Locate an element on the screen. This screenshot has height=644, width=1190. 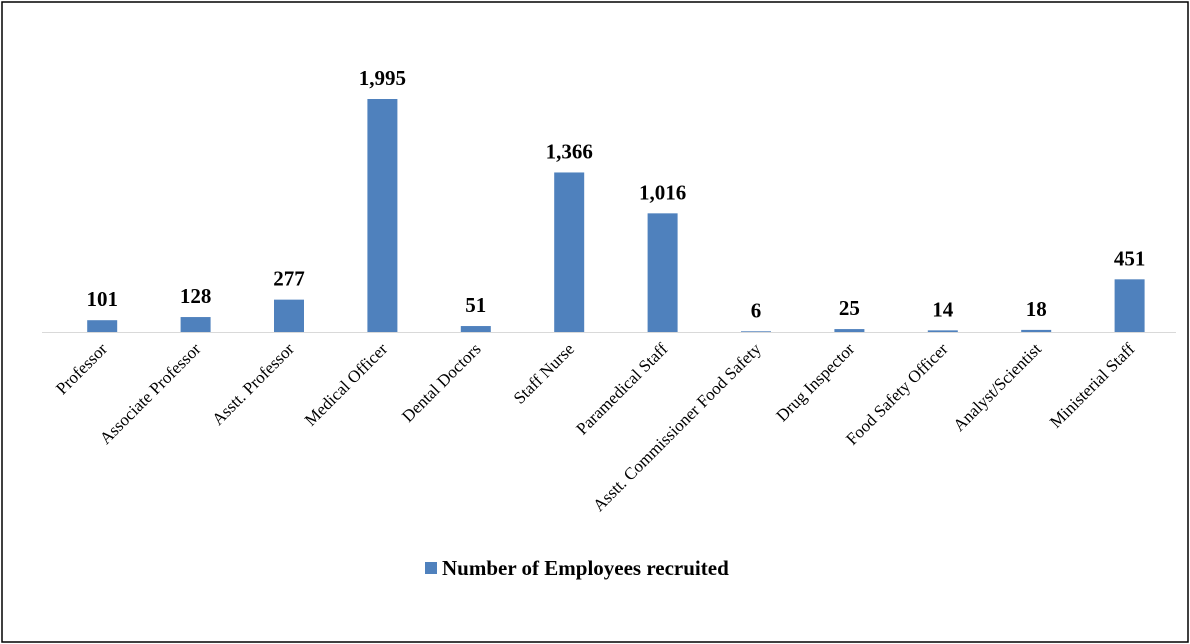
data-label: 51 is located at coordinates (475, 305).